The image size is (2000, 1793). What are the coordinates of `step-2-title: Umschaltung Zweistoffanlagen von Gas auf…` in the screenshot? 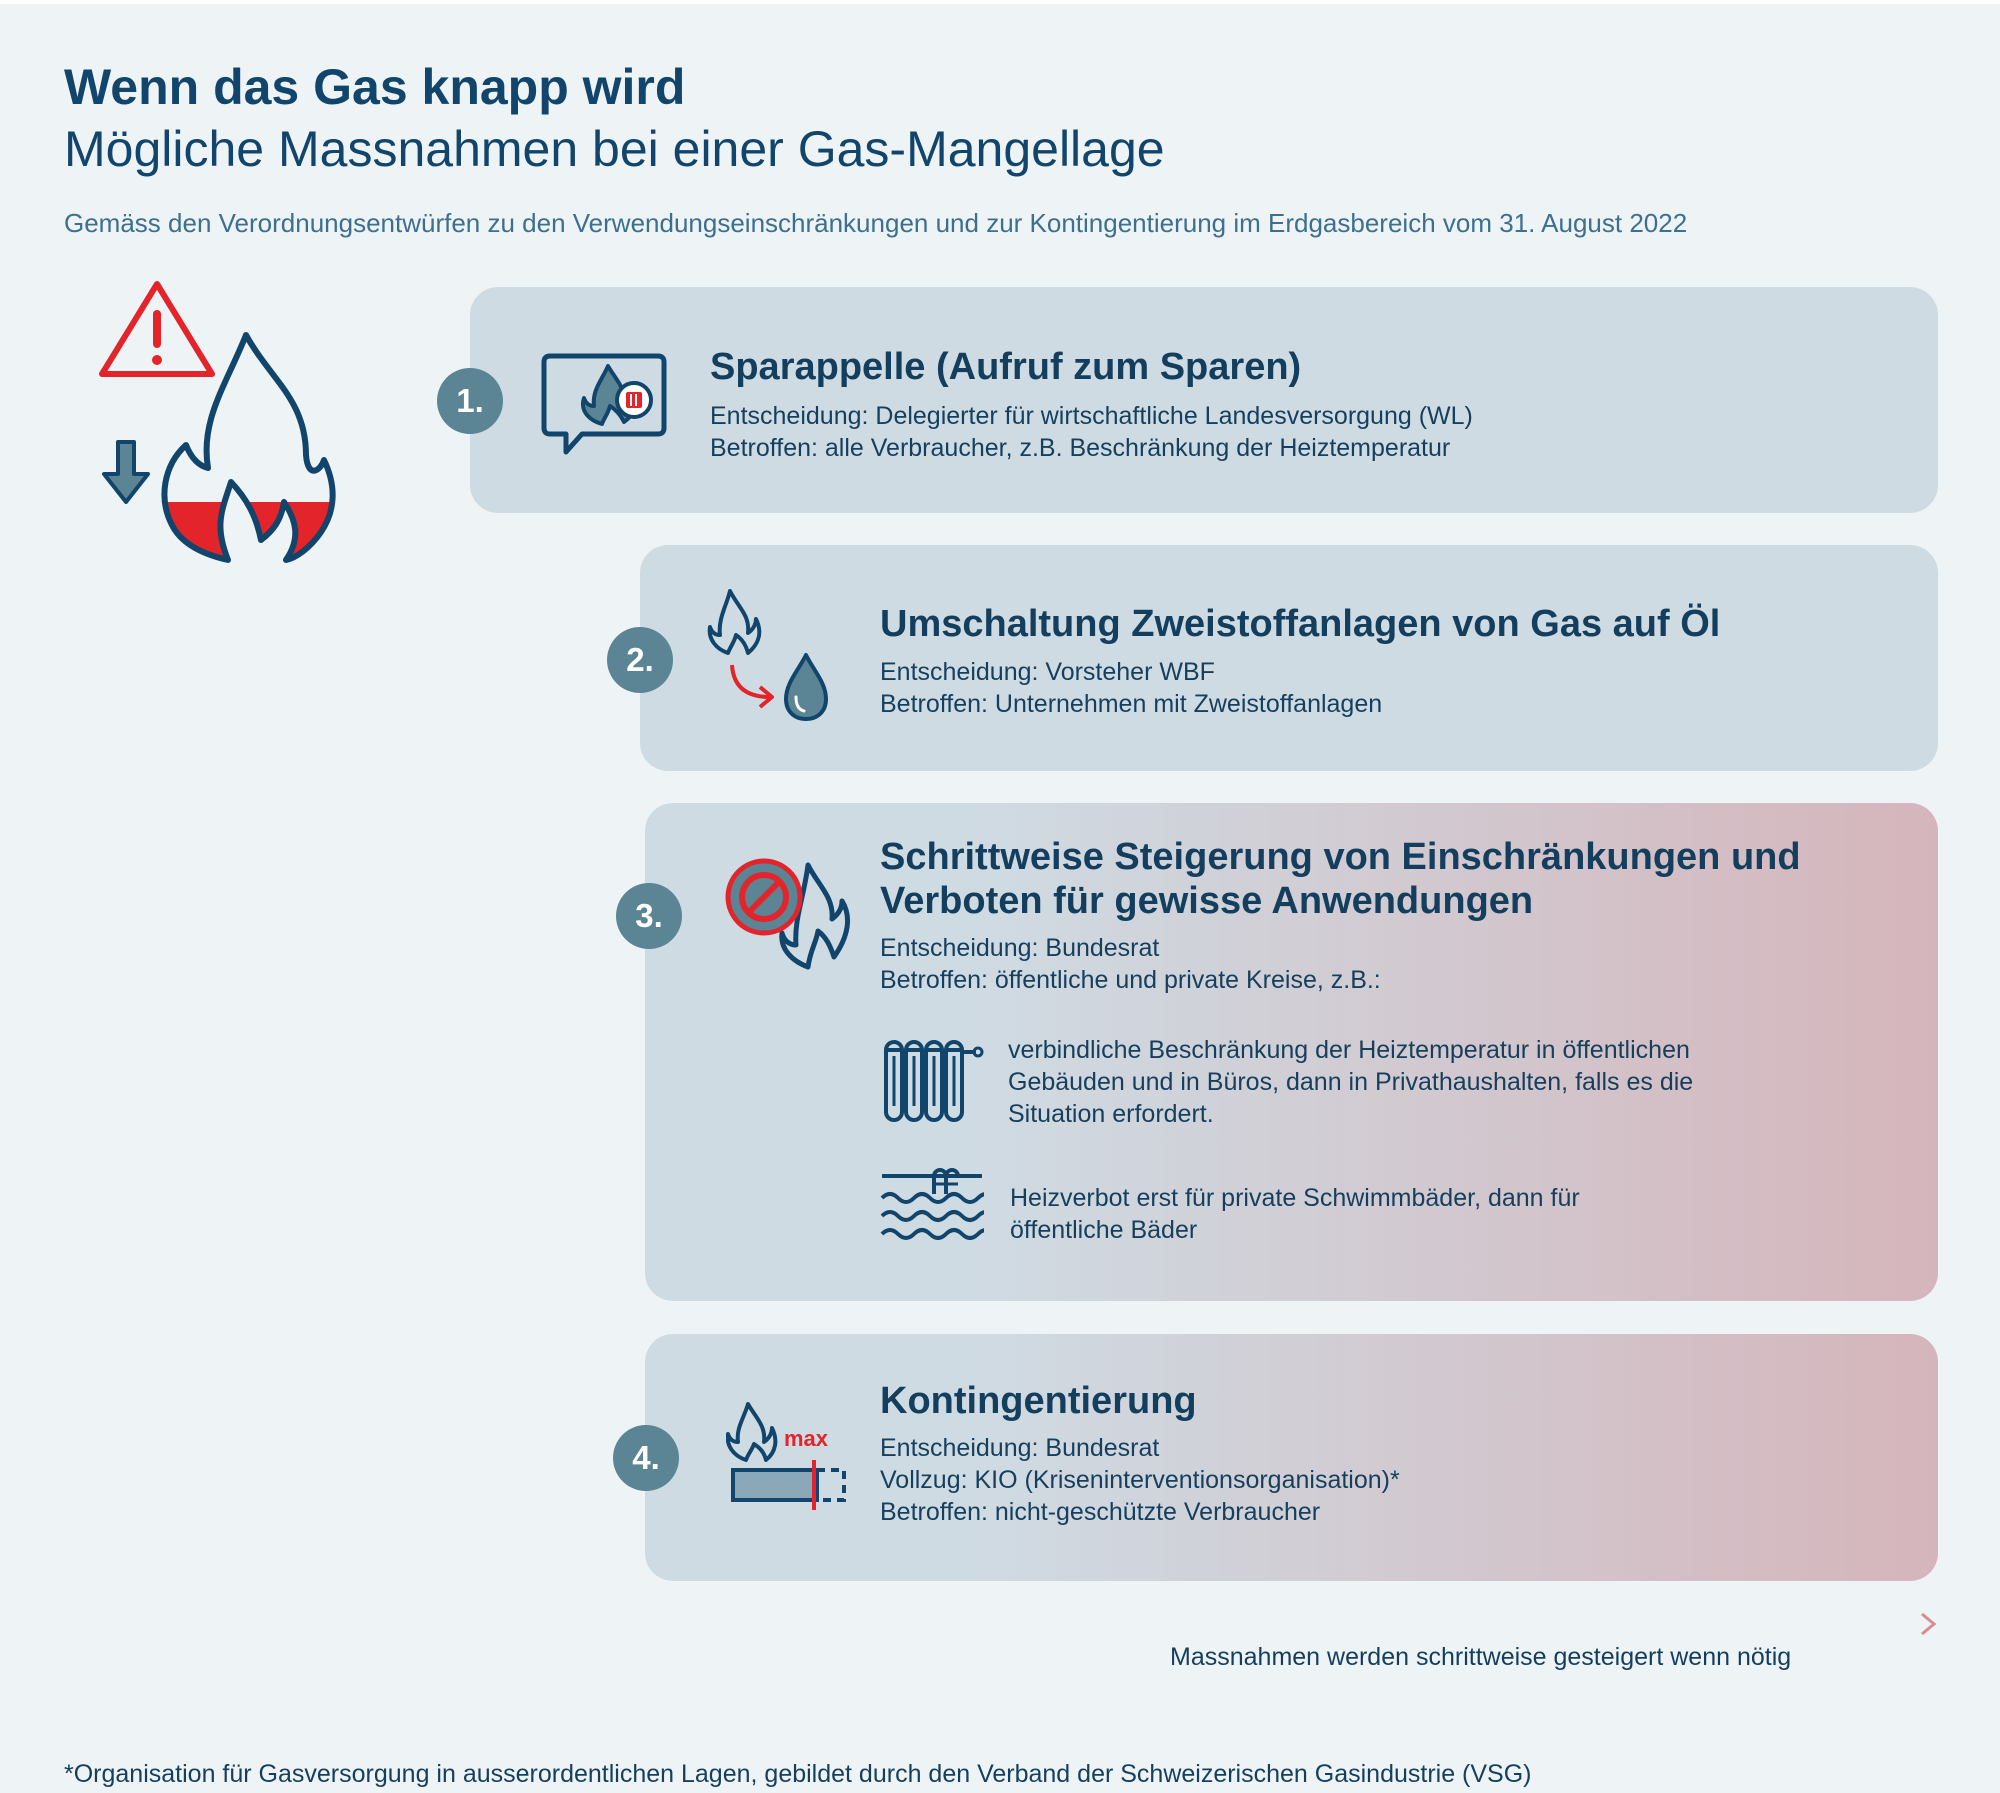 It's located at (1300, 624).